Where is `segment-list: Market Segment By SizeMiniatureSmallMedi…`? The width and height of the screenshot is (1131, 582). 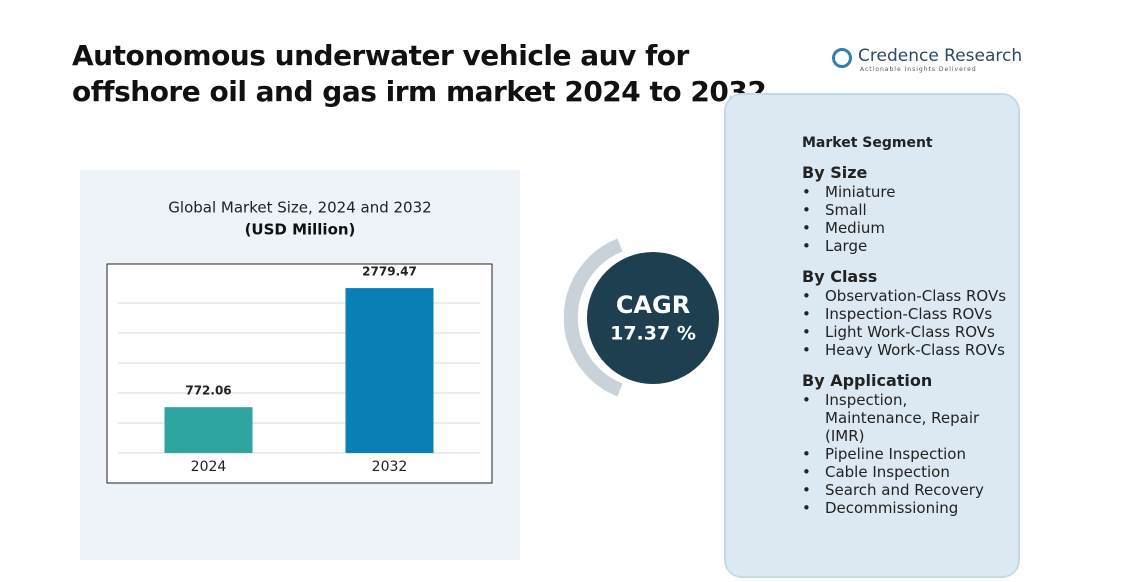 segment-list: Market Segment By SizeMiniatureSmallMedi… is located at coordinates (907, 326).